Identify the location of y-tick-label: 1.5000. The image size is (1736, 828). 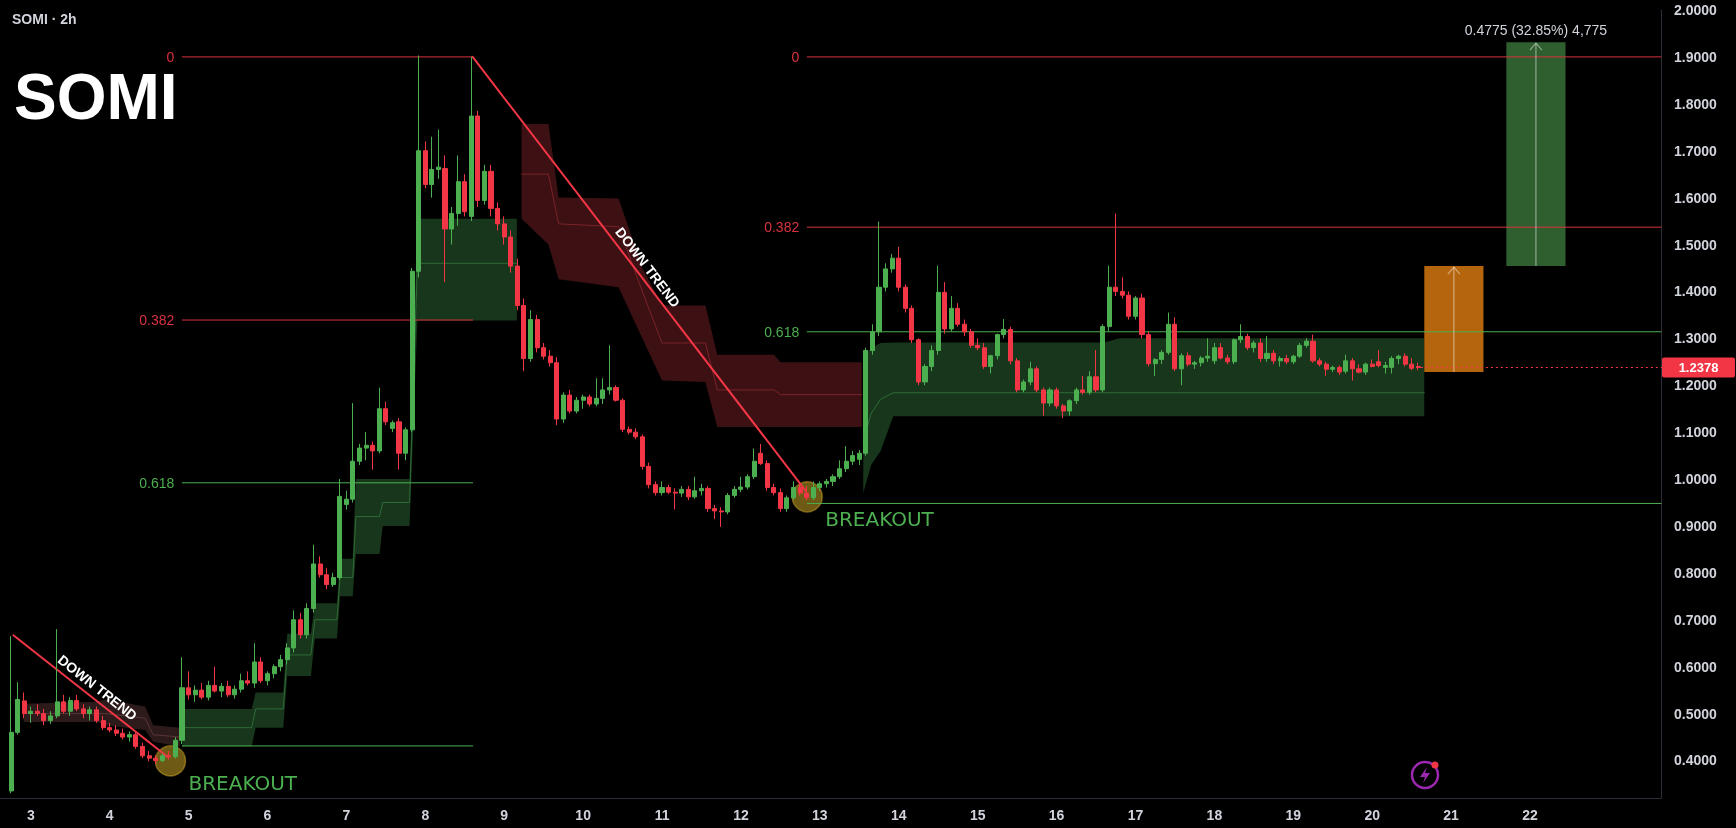
(1696, 244).